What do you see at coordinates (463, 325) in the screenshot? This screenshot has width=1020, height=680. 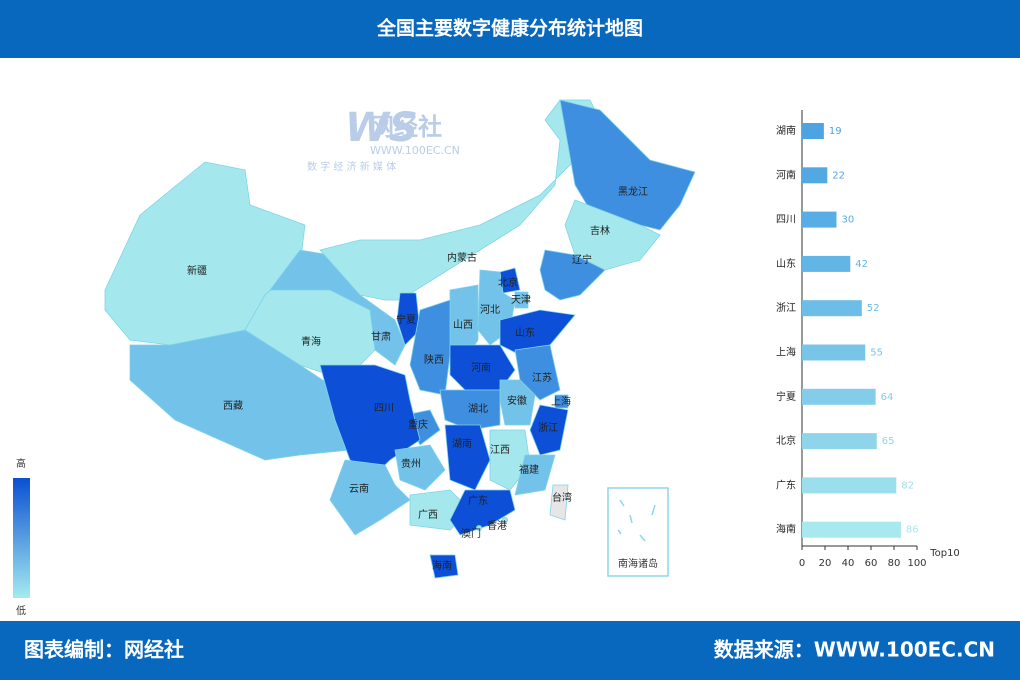 I see `province-label: 山西` at bounding box center [463, 325].